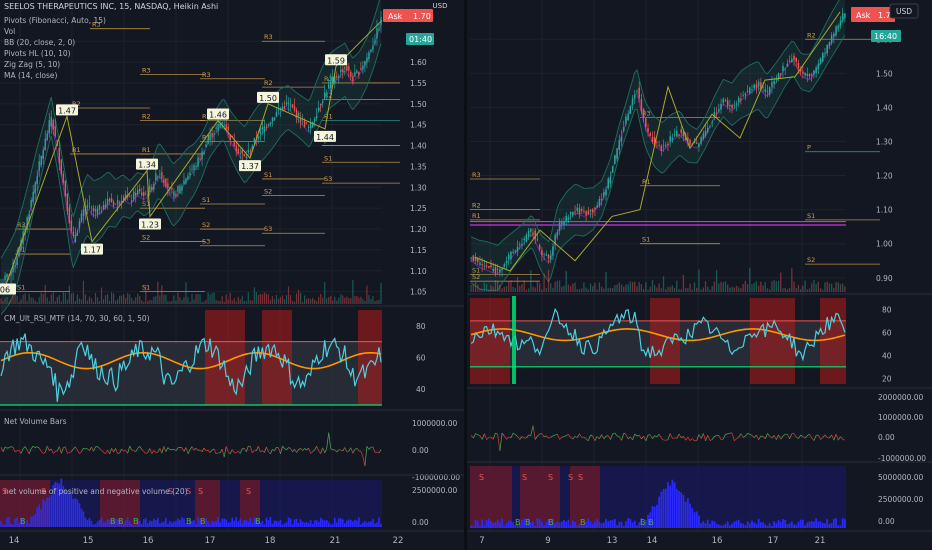 The height and width of the screenshot is (550, 932). I want to click on left-indicator-pivots: Pivots (Fibonacci, Auto, 15), so click(55, 20).